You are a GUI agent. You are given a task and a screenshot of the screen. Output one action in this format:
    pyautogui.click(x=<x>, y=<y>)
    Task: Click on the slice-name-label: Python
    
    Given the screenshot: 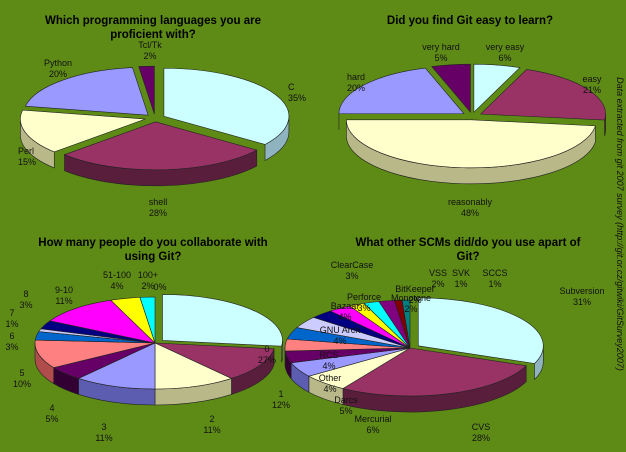 What is the action you would take?
    pyautogui.click(x=58, y=63)
    